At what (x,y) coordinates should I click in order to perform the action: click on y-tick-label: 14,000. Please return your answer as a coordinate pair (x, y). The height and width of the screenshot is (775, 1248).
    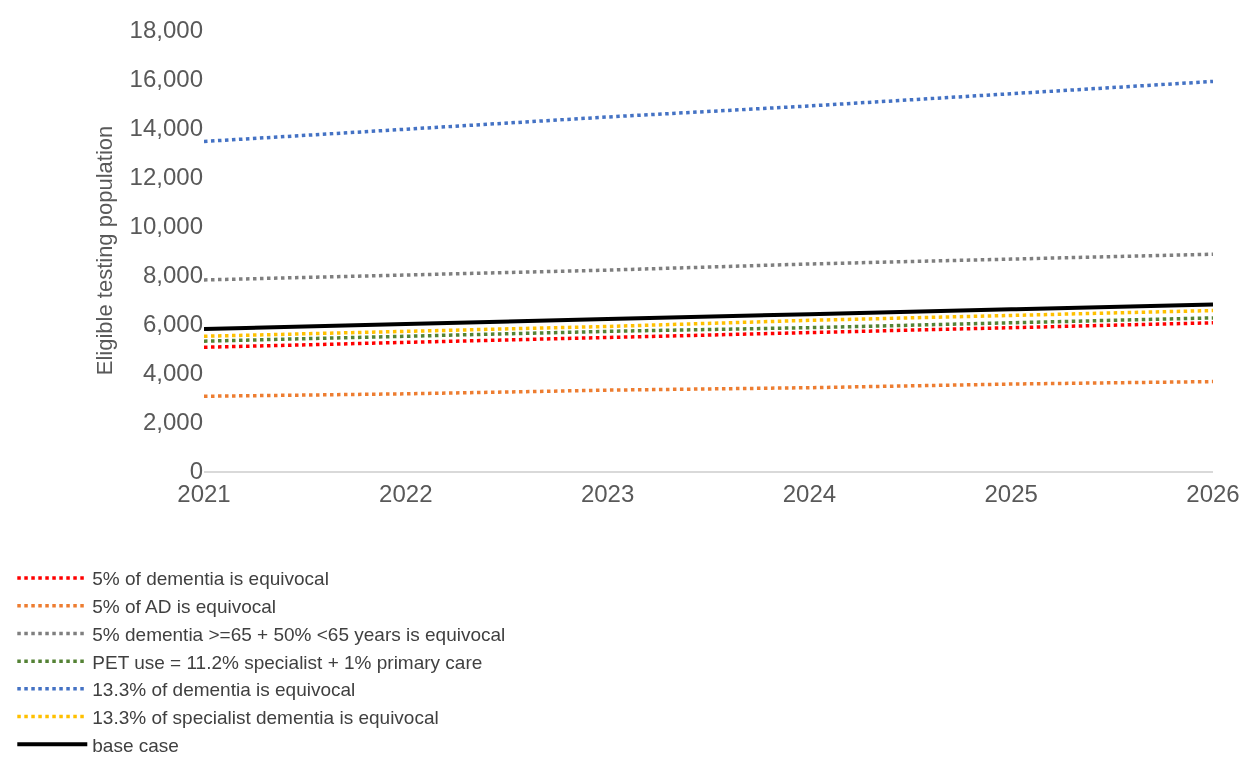
    Looking at the image, I should click on (166, 128).